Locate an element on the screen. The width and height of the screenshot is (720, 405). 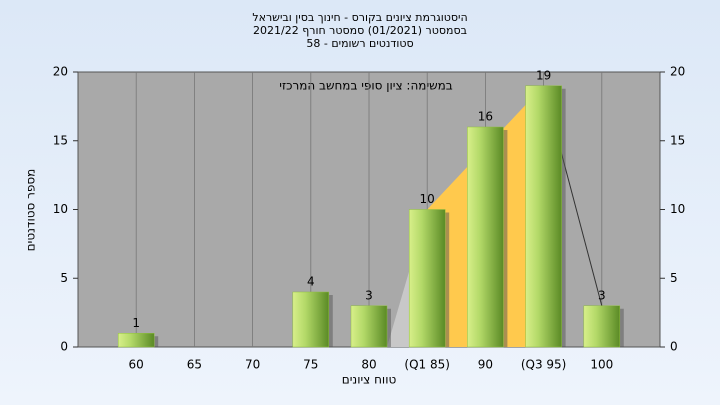
x-tick-label: 65 is located at coordinates (194, 365).